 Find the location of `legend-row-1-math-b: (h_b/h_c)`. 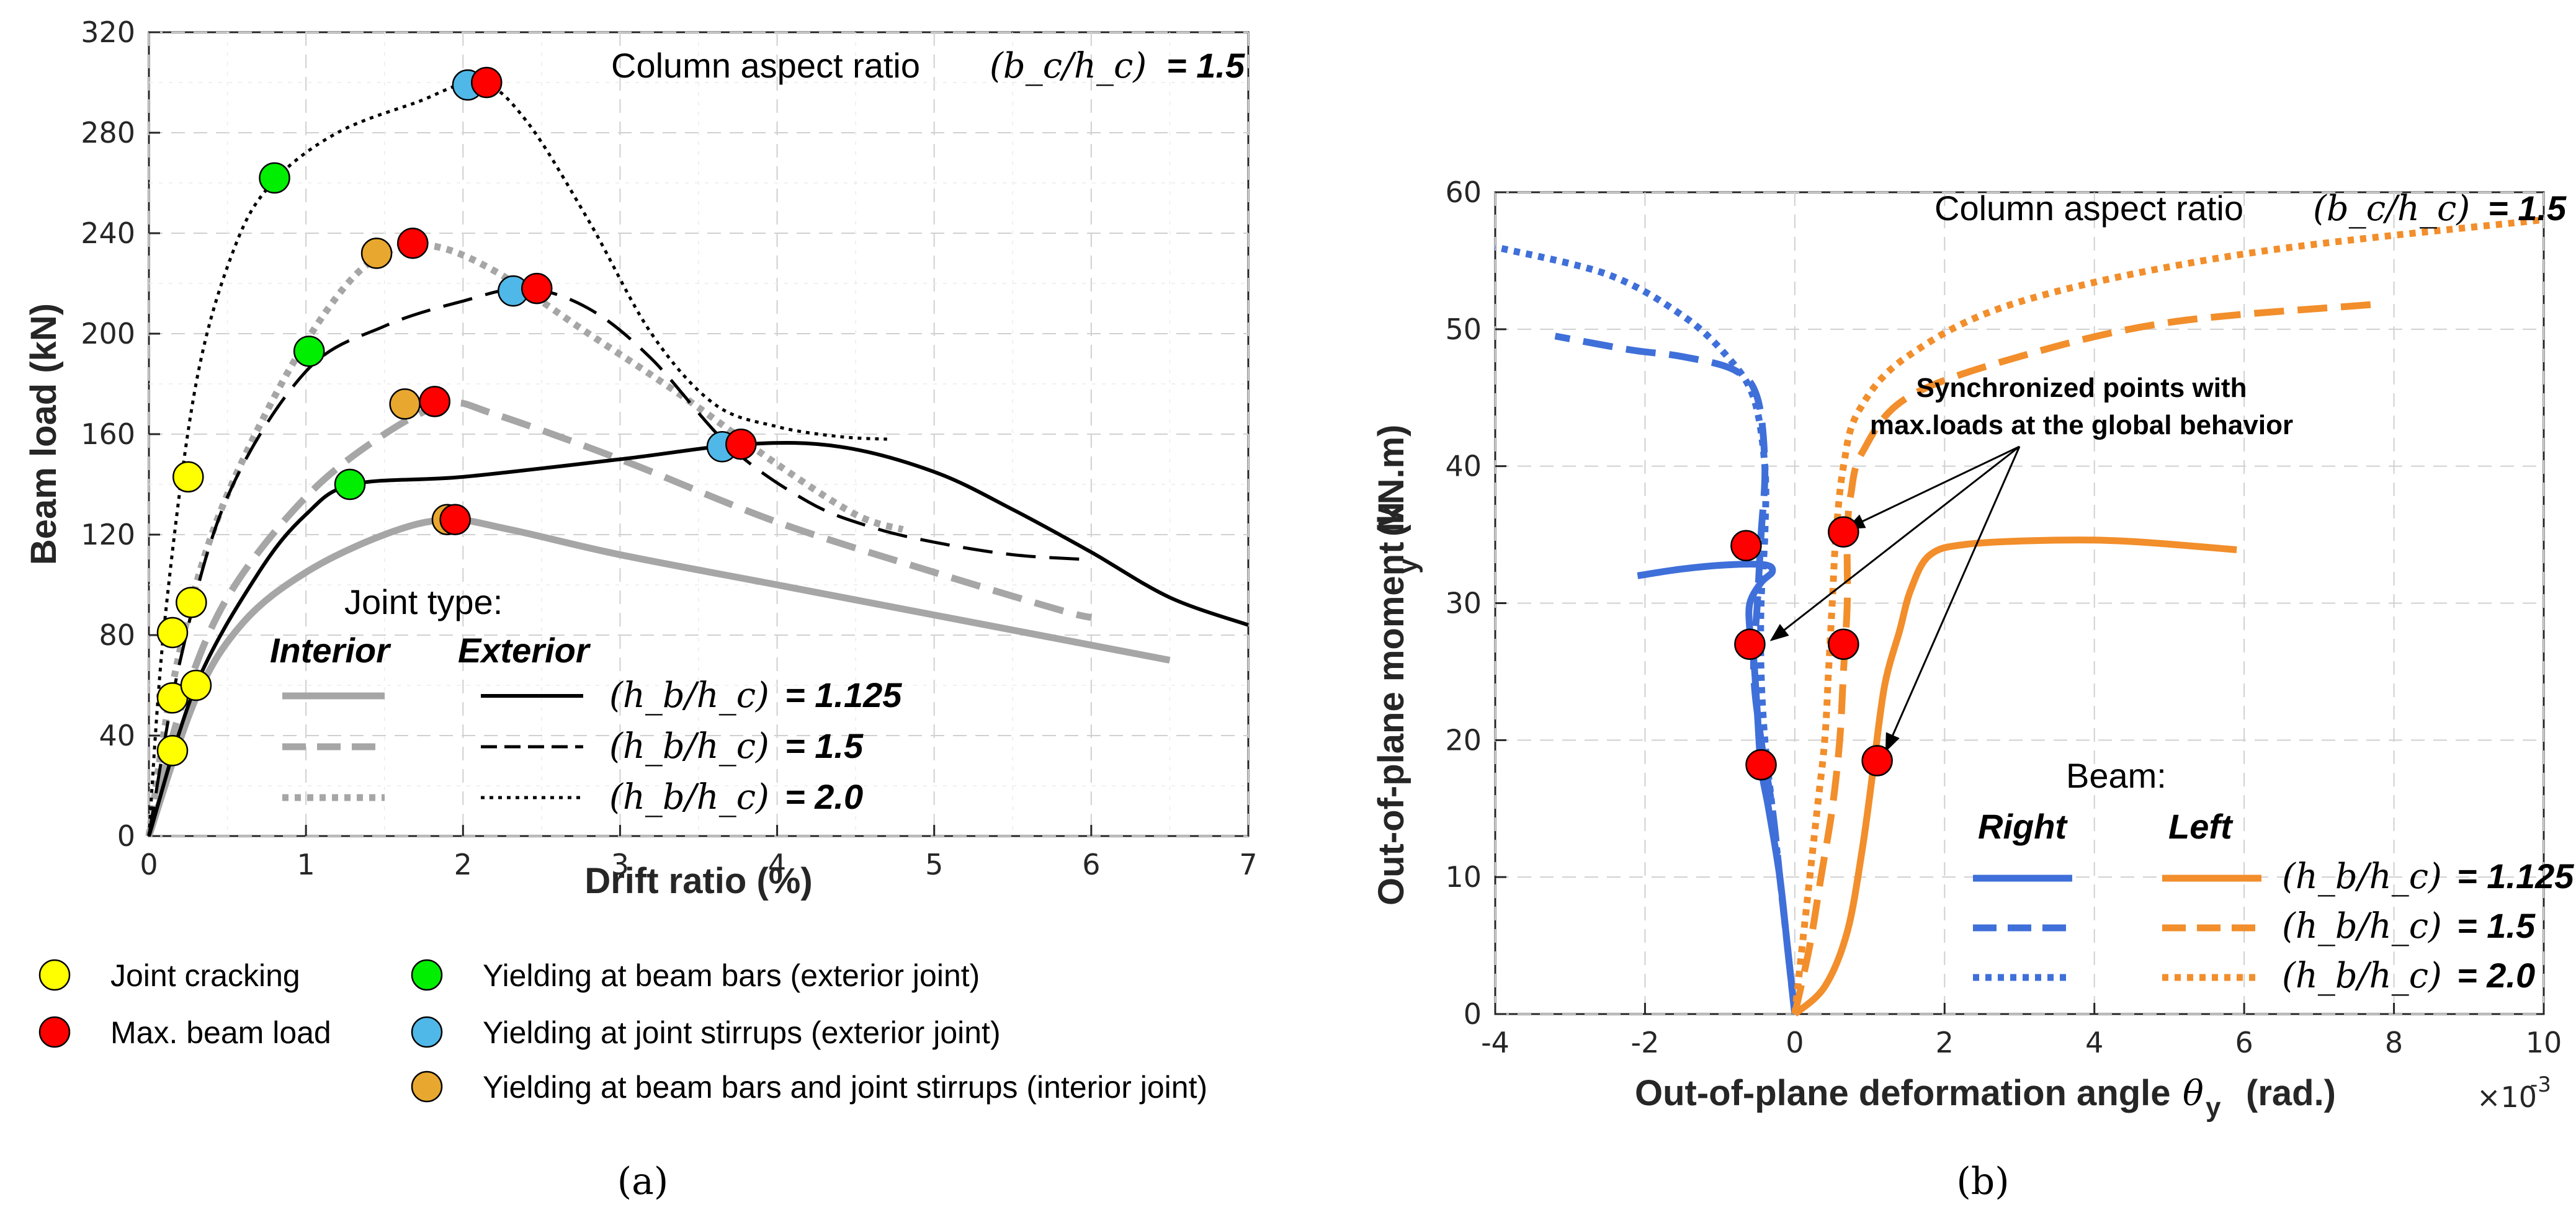

legend-row-1-math-b: (h_b/h_c) is located at coordinates (2362, 877).